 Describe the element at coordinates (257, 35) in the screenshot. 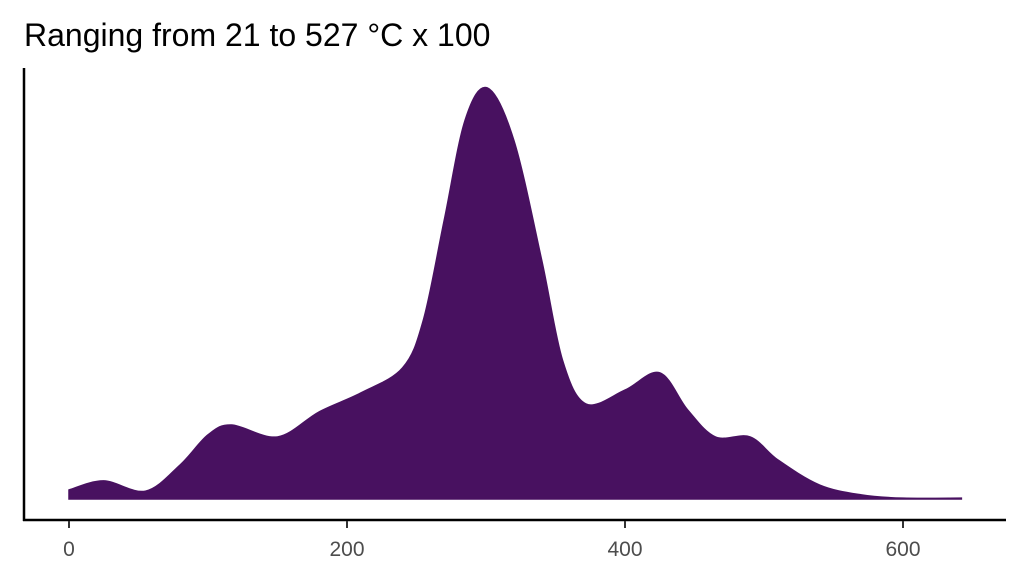

I see `chart-title: Ranging from 21 to 527 °C x 100` at that location.